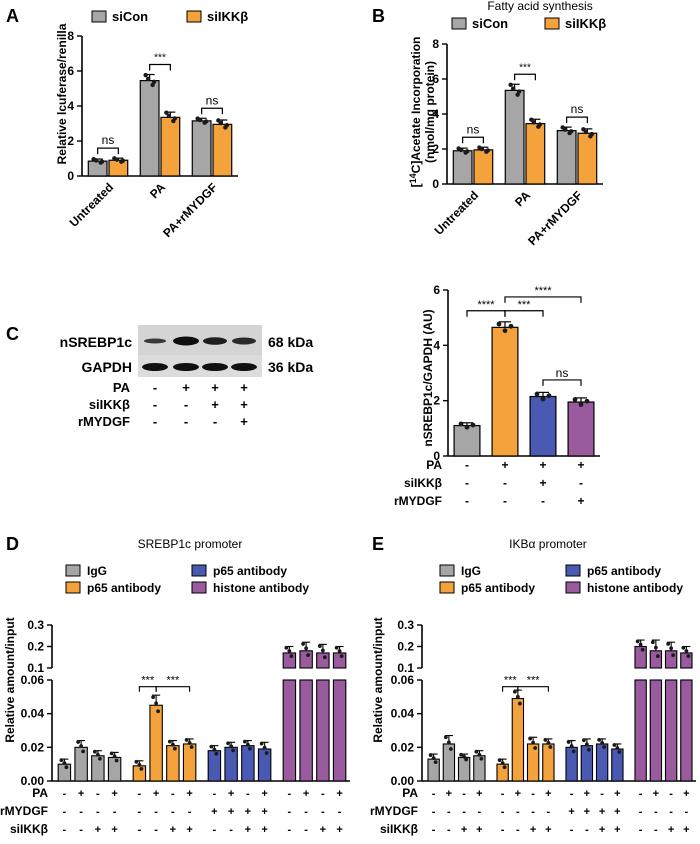  I want to click on panel-letter-a: A, so click(12, 16).